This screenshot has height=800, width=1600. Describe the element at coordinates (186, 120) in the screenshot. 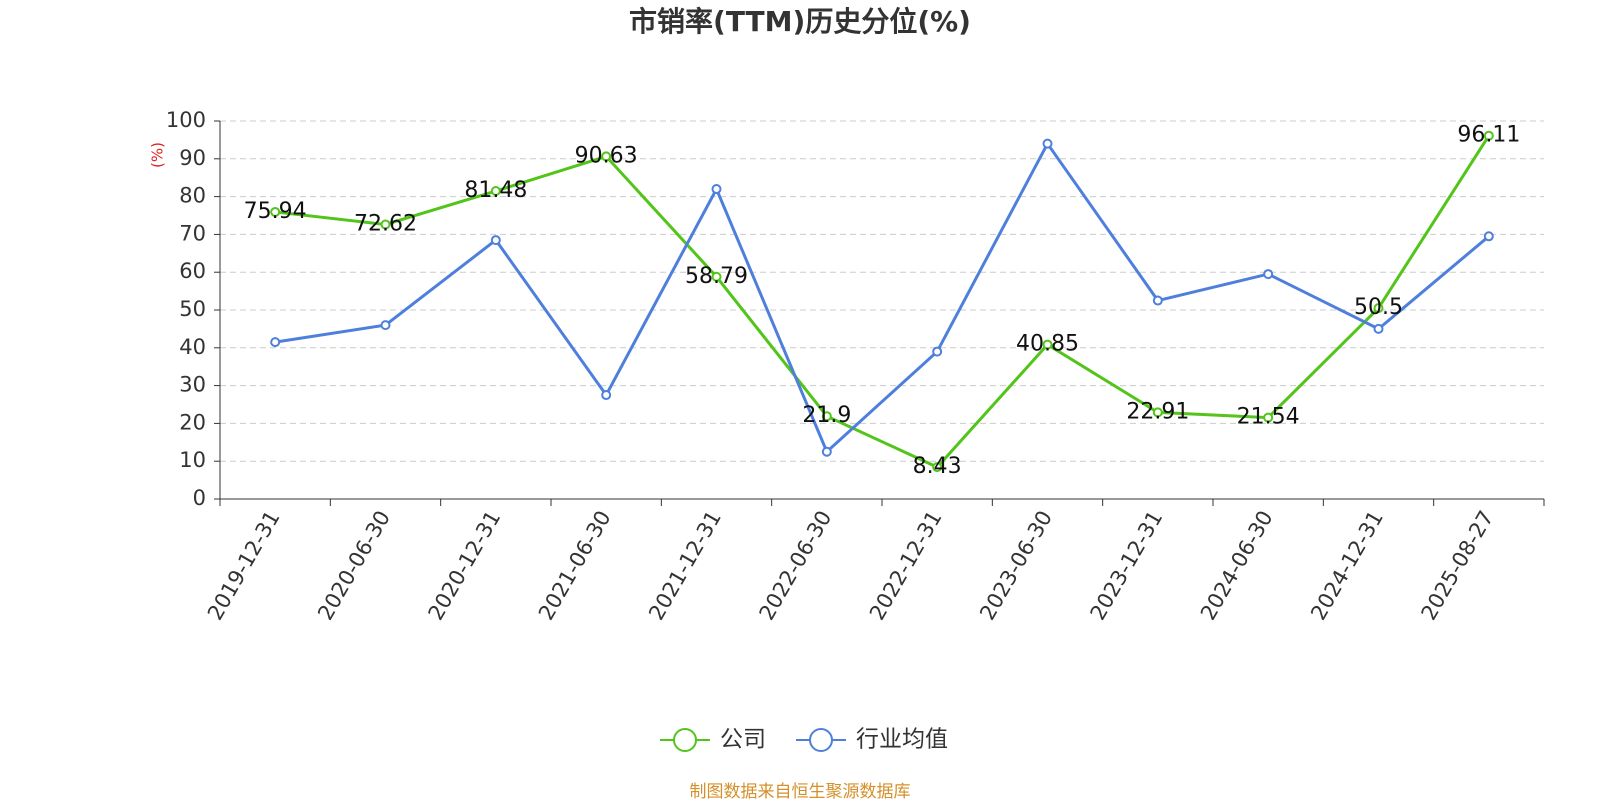

I see `y-tick-label: 100` at that location.